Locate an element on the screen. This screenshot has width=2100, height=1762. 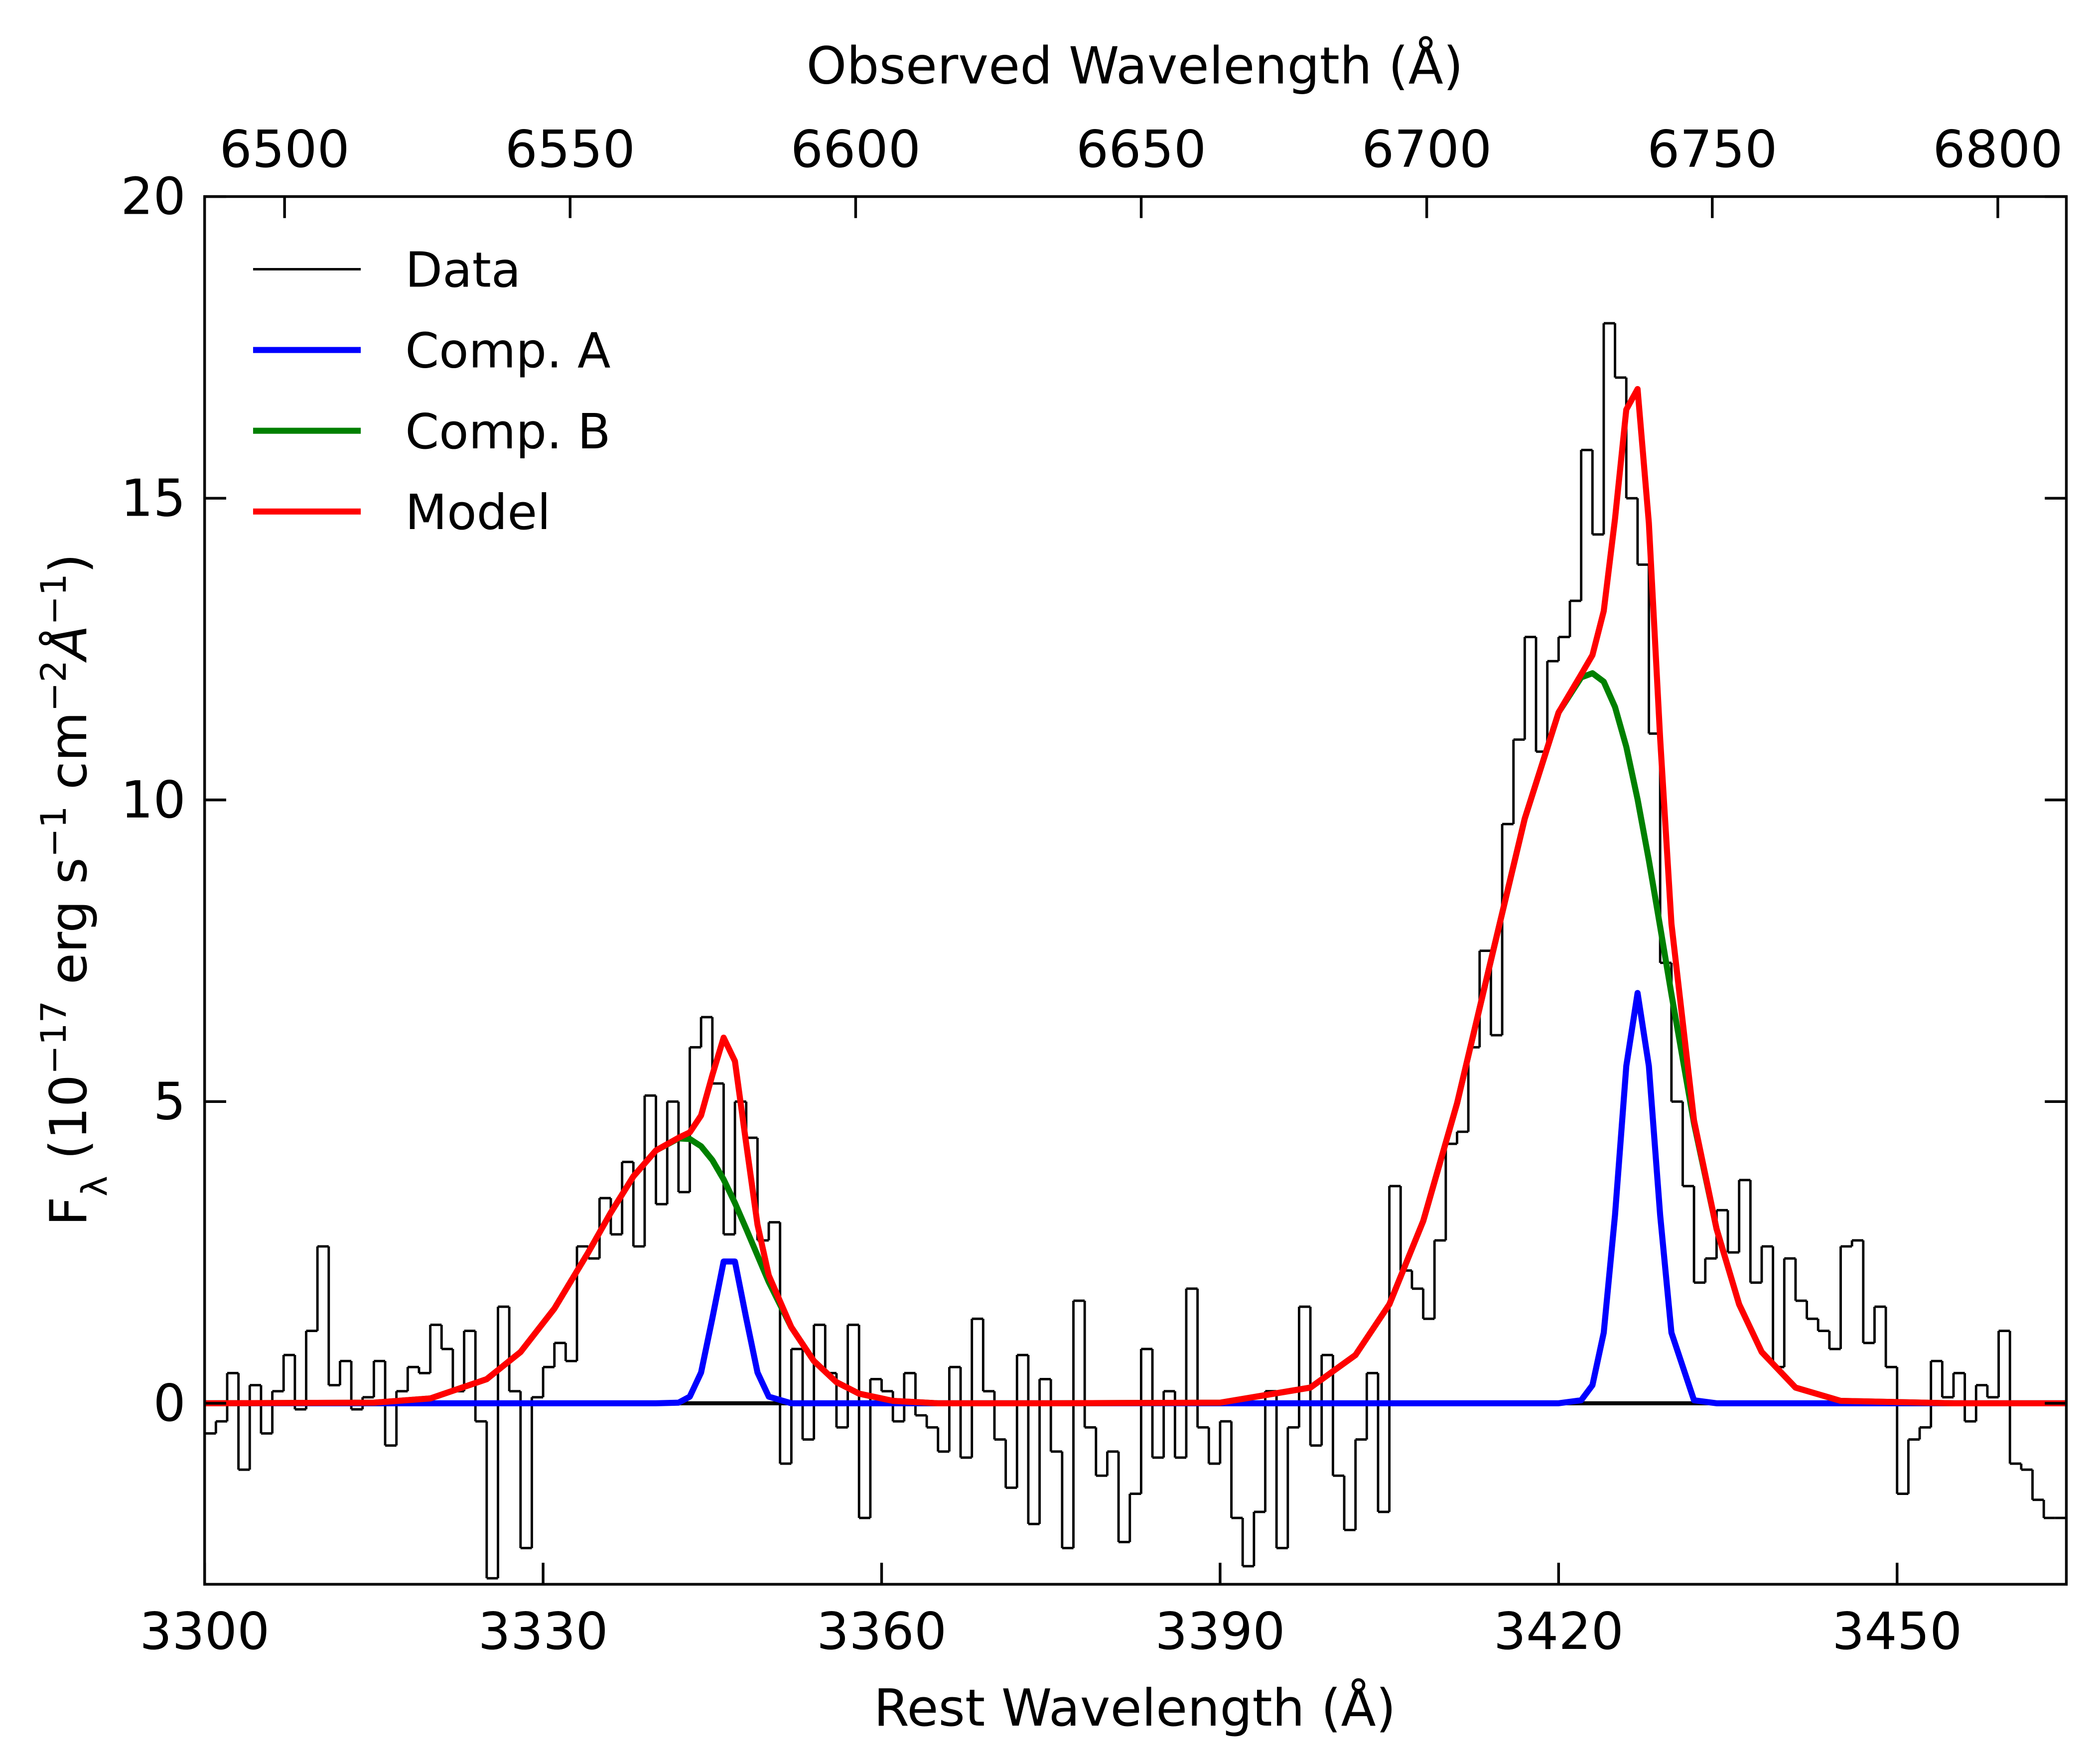
x-tick-label: 3390 is located at coordinates (1220, 1631).